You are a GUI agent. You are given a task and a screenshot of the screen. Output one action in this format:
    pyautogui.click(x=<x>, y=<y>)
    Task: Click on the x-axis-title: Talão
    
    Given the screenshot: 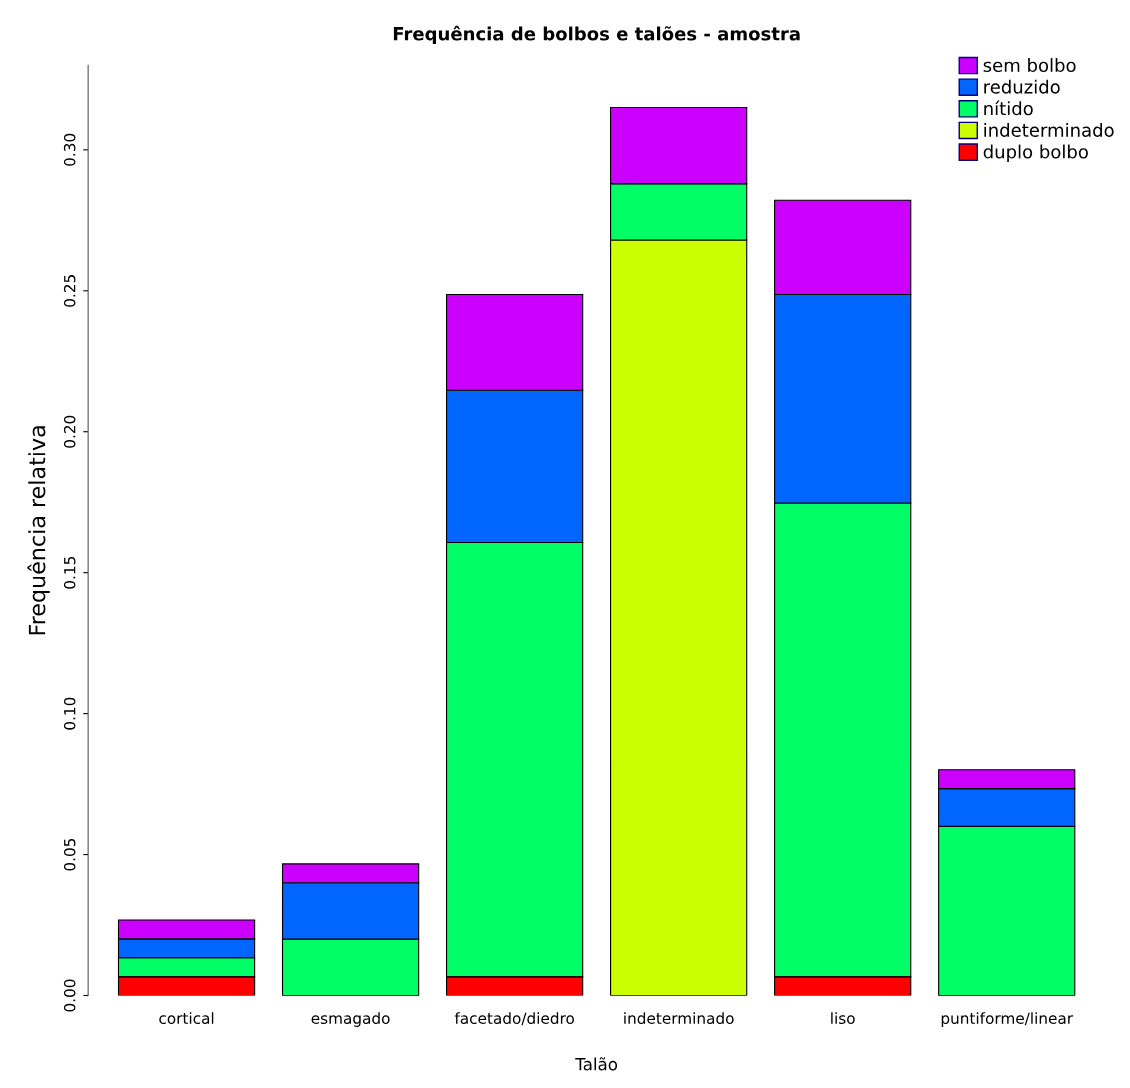 What is the action you would take?
    pyautogui.click(x=596, y=1064)
    